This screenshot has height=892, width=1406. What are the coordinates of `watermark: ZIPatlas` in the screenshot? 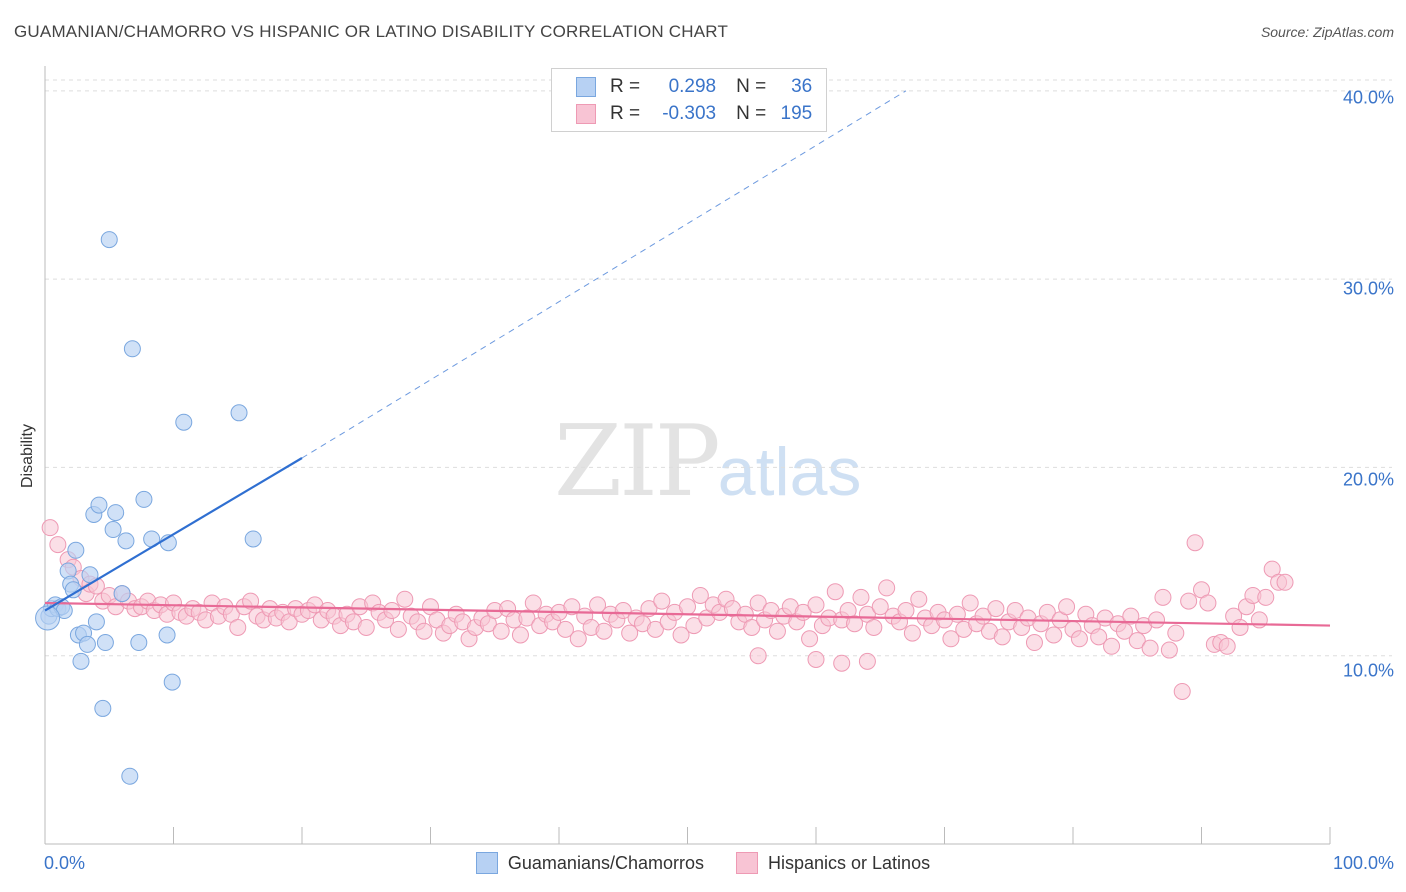 It's located at (707, 462).